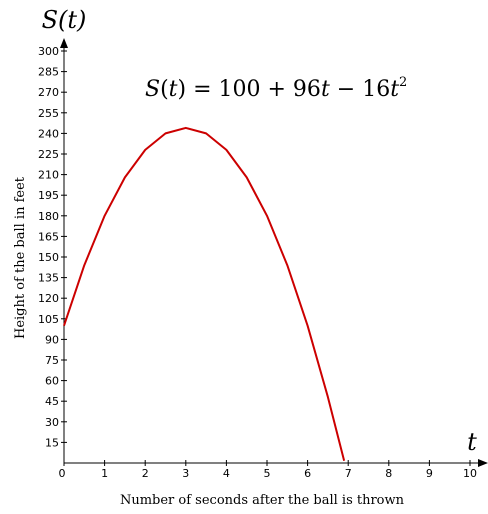 The height and width of the screenshot is (514, 488). Describe the element at coordinates (48, 92) in the screenshot. I see `y-tick-label: 270` at that location.